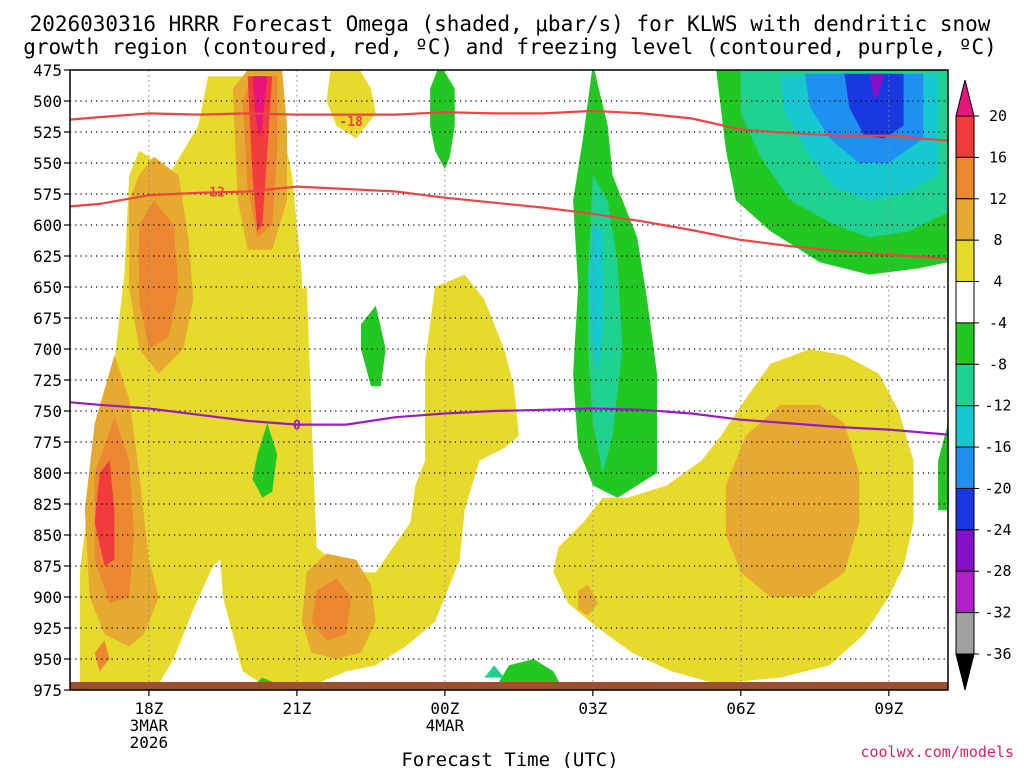 The height and width of the screenshot is (768, 1024). Describe the element at coordinates (47, 504) in the screenshot. I see `y-tick-label-825: 825` at that location.